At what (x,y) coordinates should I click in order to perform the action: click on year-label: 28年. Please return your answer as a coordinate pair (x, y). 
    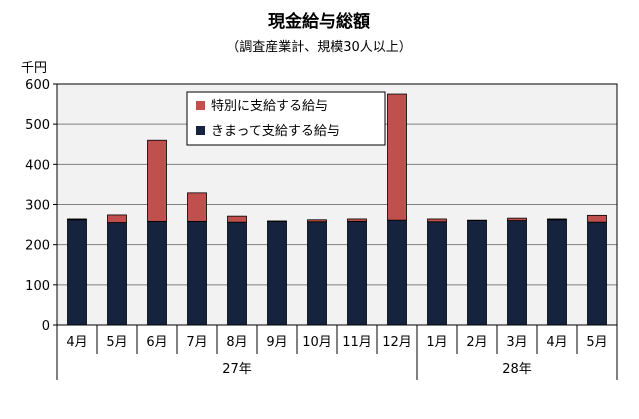
    Looking at the image, I should click on (517, 369).